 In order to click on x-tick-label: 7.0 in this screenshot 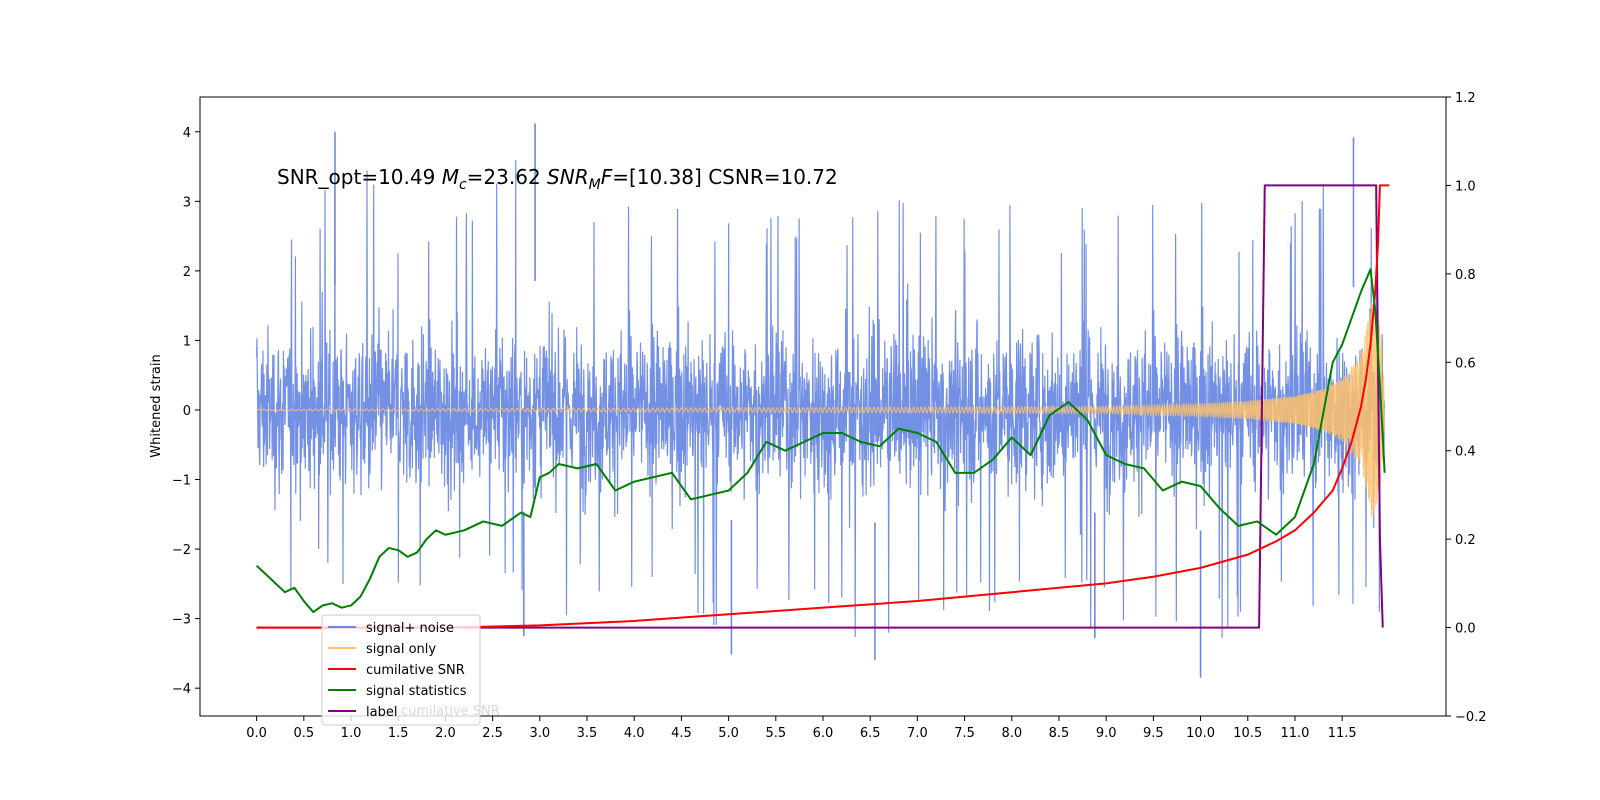, I will do `click(917, 733)`.